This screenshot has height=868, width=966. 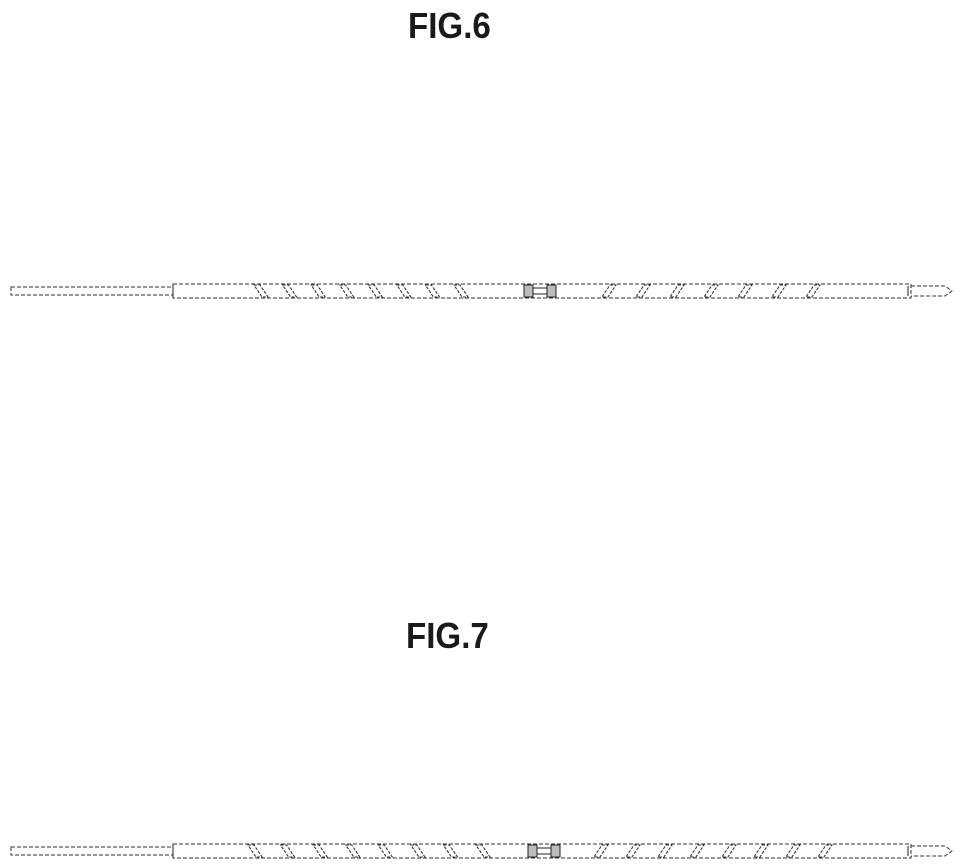 I want to click on figure-7-title: FIG.7, so click(x=447, y=636).